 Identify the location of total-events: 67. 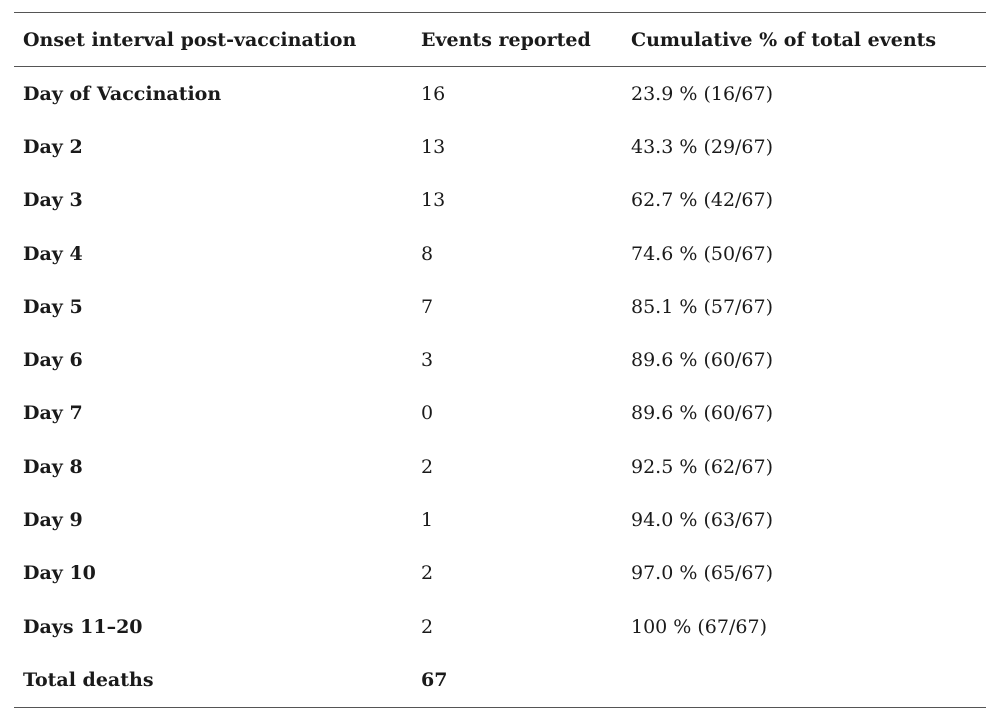
(434, 679).